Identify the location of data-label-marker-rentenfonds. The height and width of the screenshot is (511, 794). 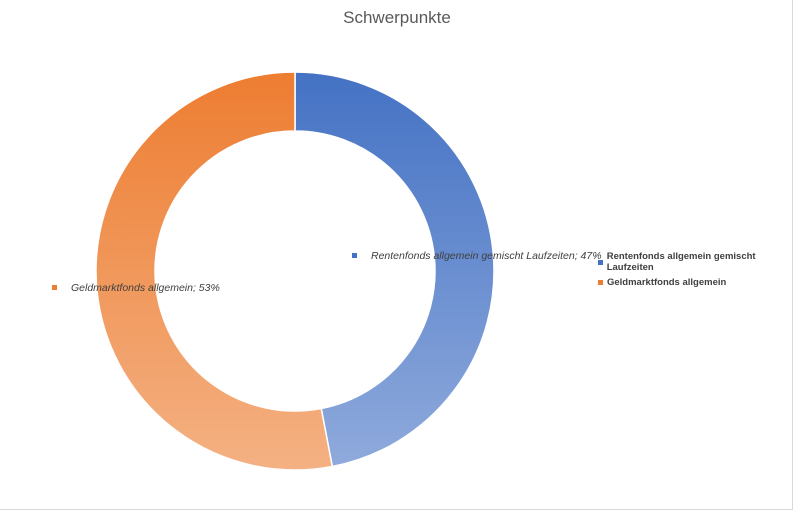
(354, 255).